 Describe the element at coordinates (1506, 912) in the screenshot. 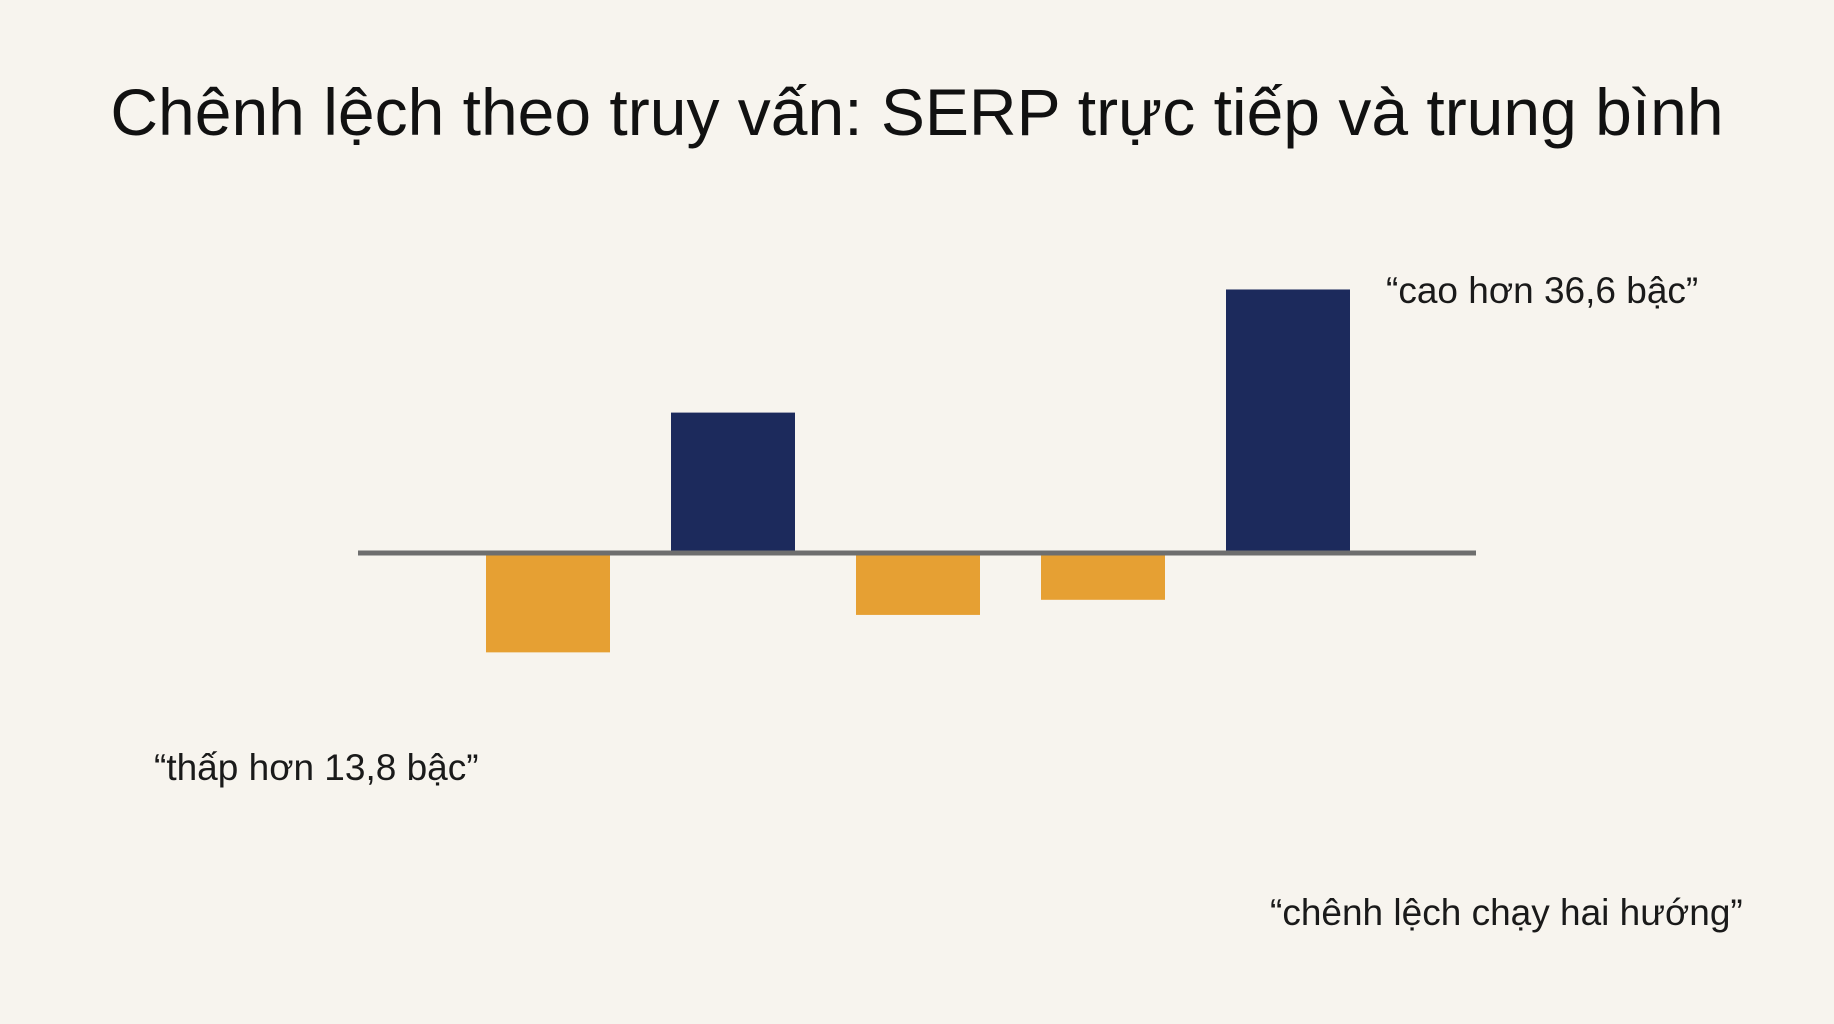

I see `annotation-both-directions: “chênh lệch chạy hai hướng”` at that location.